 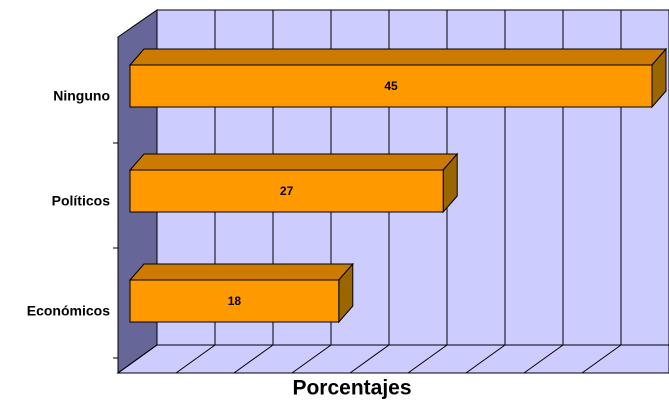 What do you see at coordinates (68, 311) in the screenshot?
I see `y-tick-label: Económicos` at bounding box center [68, 311].